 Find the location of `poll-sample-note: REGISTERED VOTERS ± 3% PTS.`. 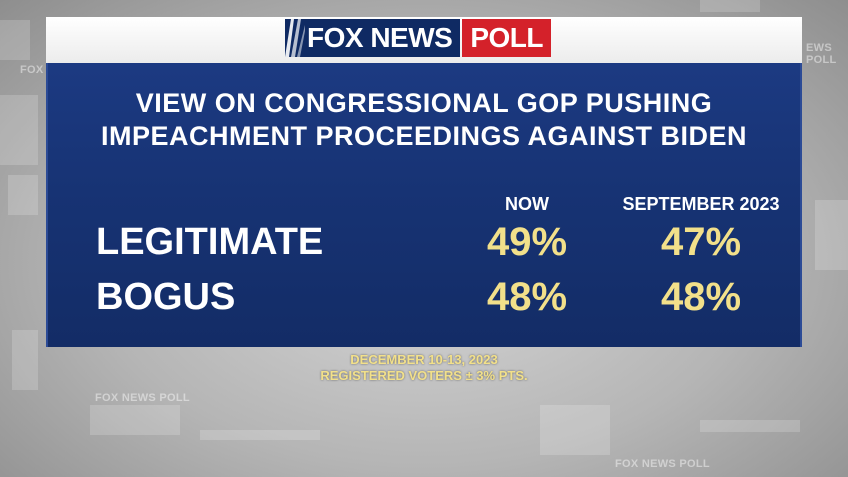

poll-sample-note: REGISTERED VOTERS ± 3% PTS. is located at coordinates (424, 375).